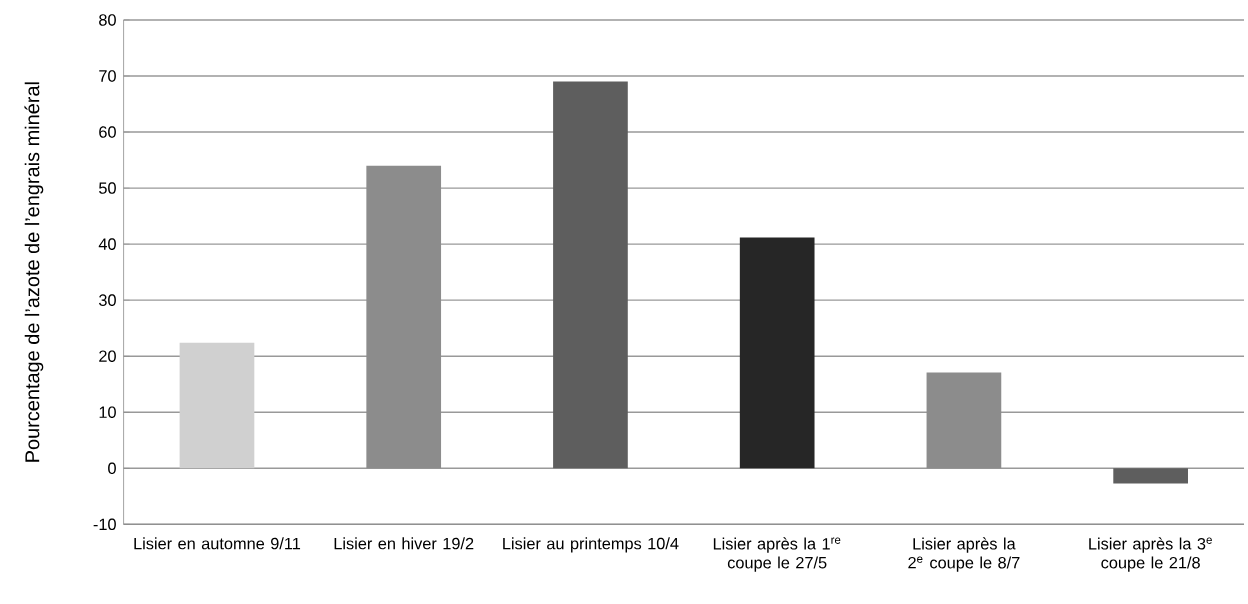 This screenshot has width=1248, height=604. What do you see at coordinates (107, 356) in the screenshot?
I see `y-tick-label: 20` at bounding box center [107, 356].